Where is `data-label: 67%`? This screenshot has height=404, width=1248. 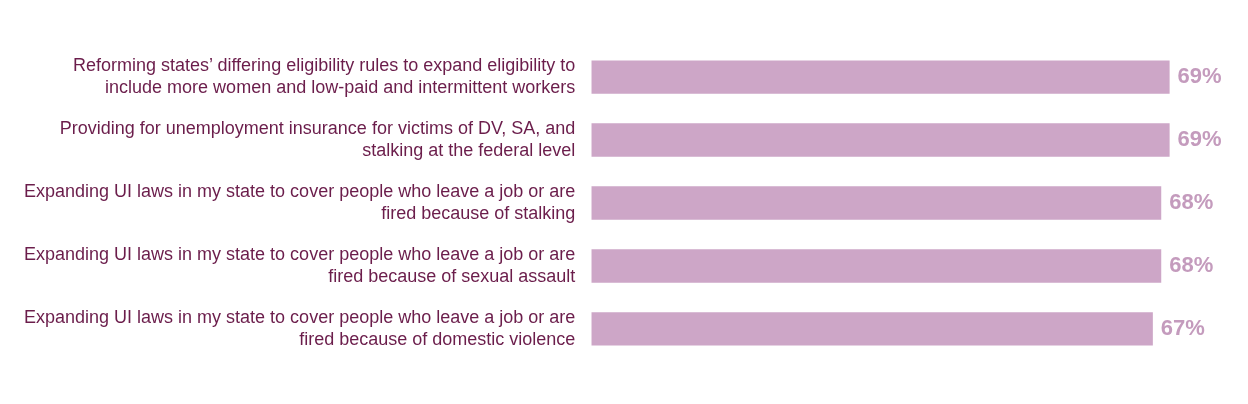
data-label: 67% is located at coordinates (1182, 327).